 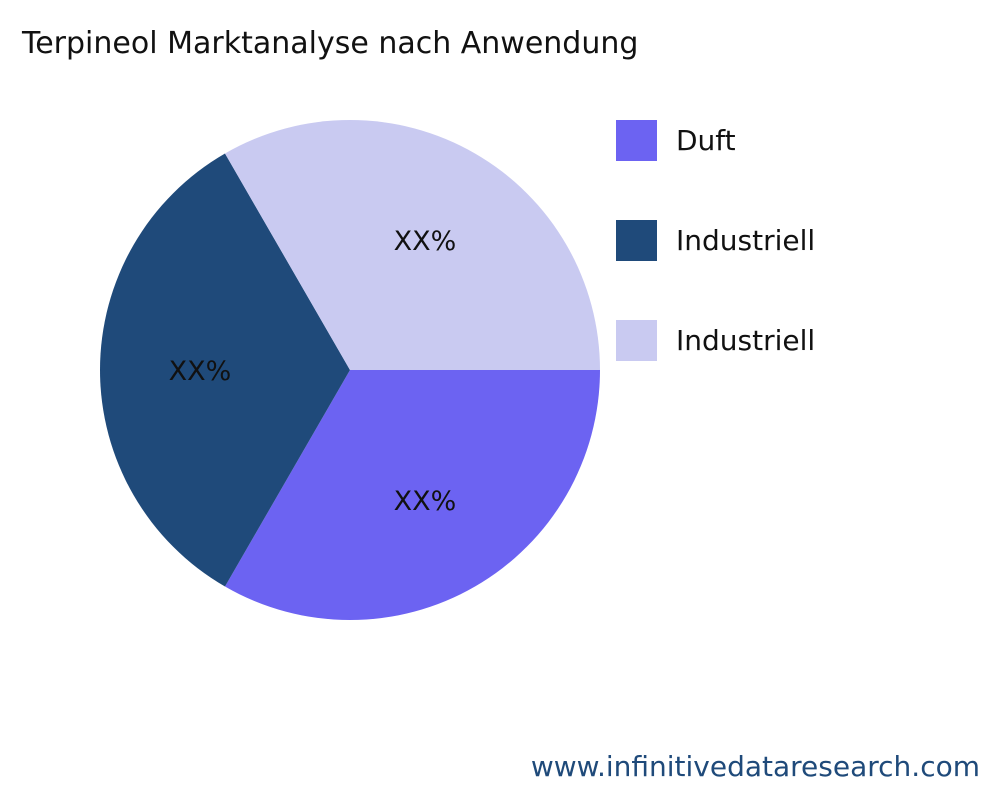 I want to click on legend-item-duft: Duft, so click(x=676, y=140).